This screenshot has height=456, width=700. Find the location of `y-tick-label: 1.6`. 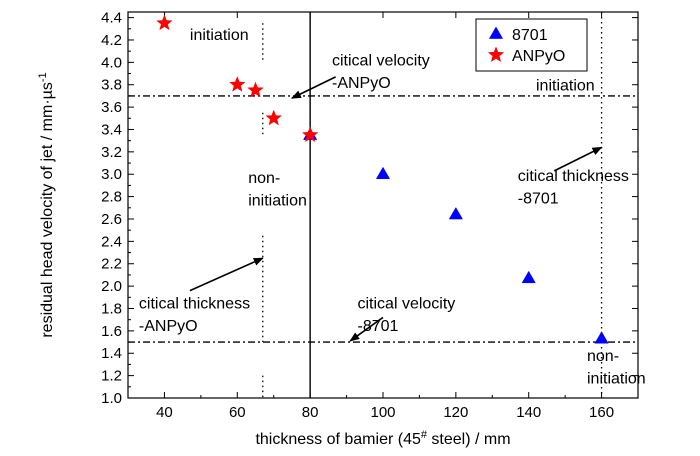

y-tick-label: 1.6 is located at coordinates (111, 331).